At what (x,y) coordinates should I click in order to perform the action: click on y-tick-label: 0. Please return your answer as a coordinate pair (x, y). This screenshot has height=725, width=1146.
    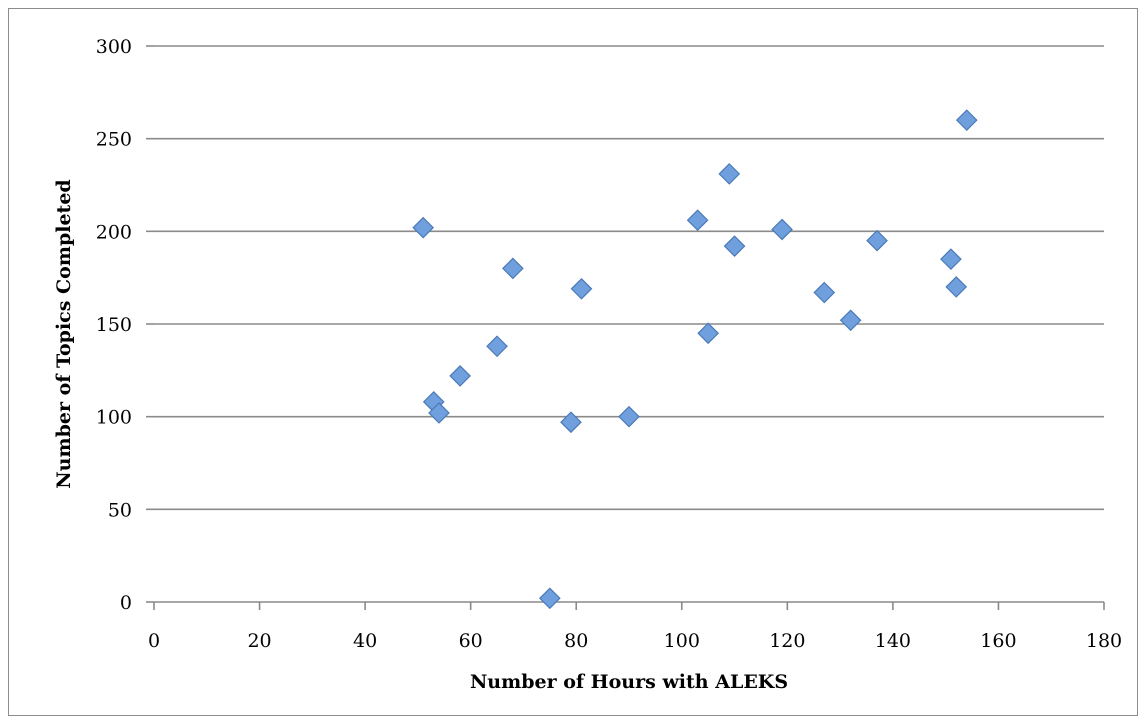
    Looking at the image, I should click on (126, 603).